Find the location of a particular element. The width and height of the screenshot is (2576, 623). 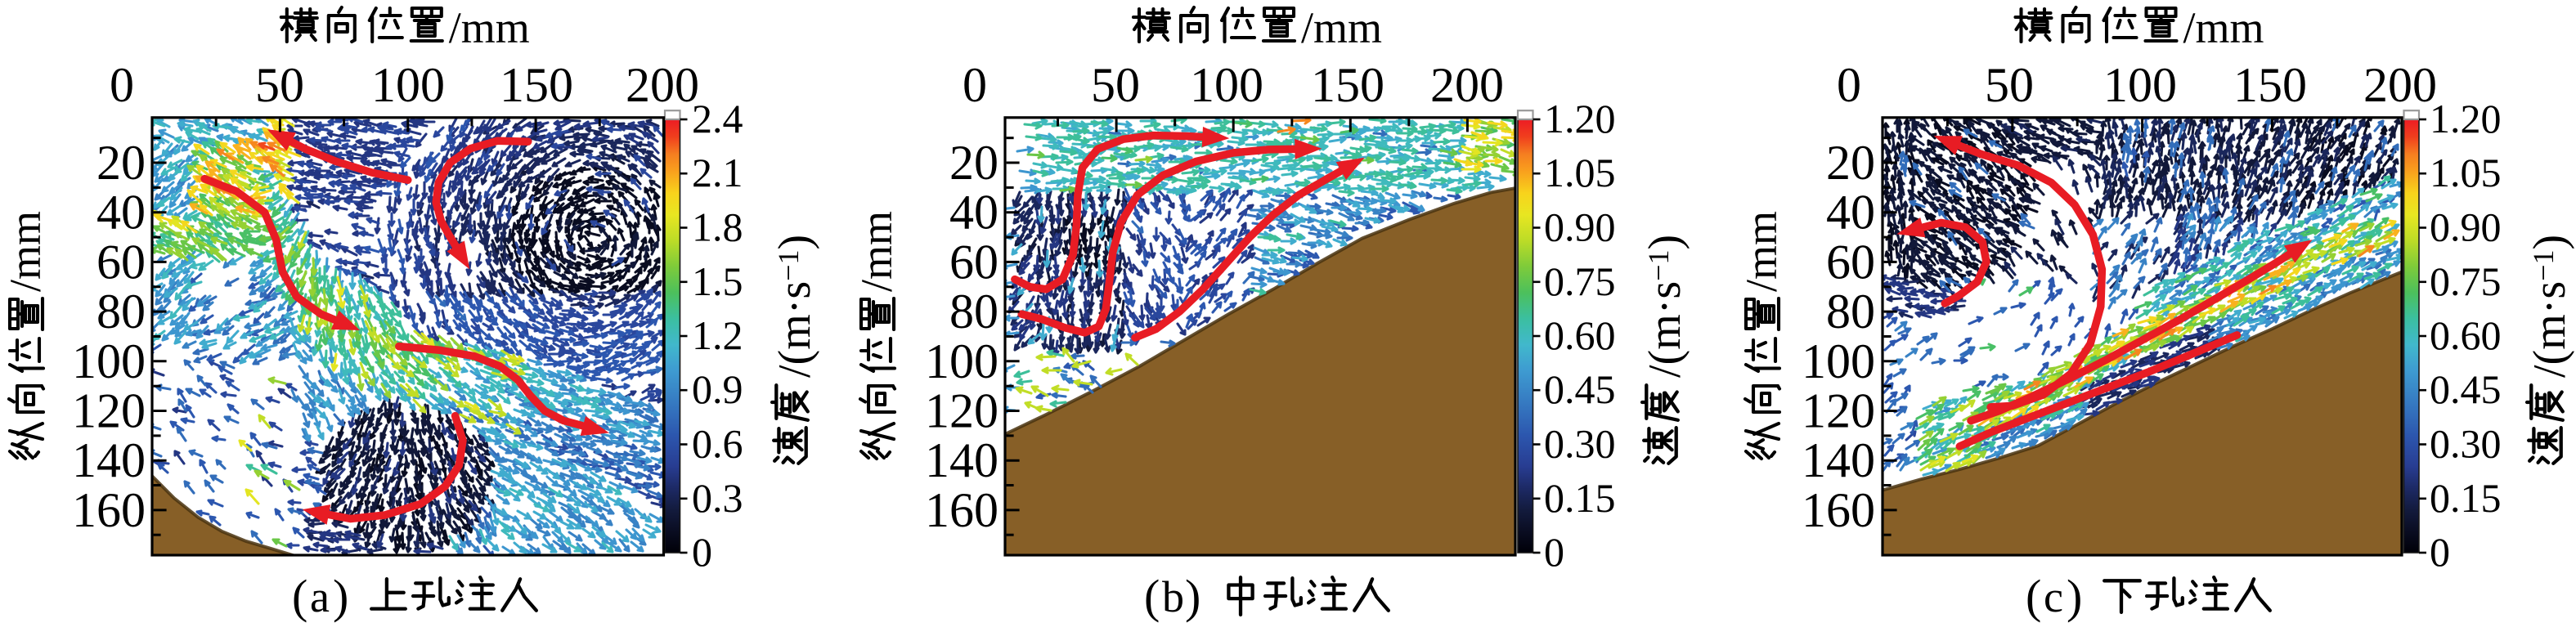

svg-text: c is located at coordinates (2053, 596).